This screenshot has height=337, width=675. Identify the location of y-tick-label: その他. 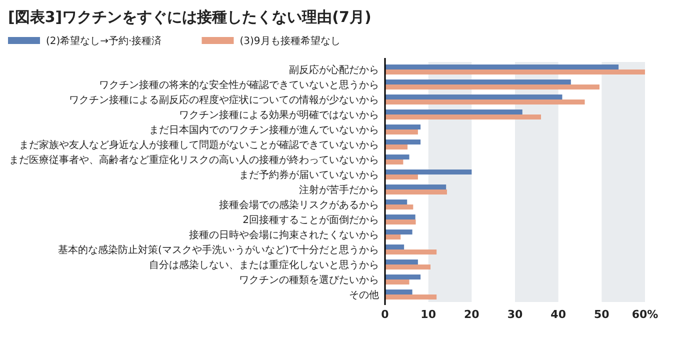
(364, 295).